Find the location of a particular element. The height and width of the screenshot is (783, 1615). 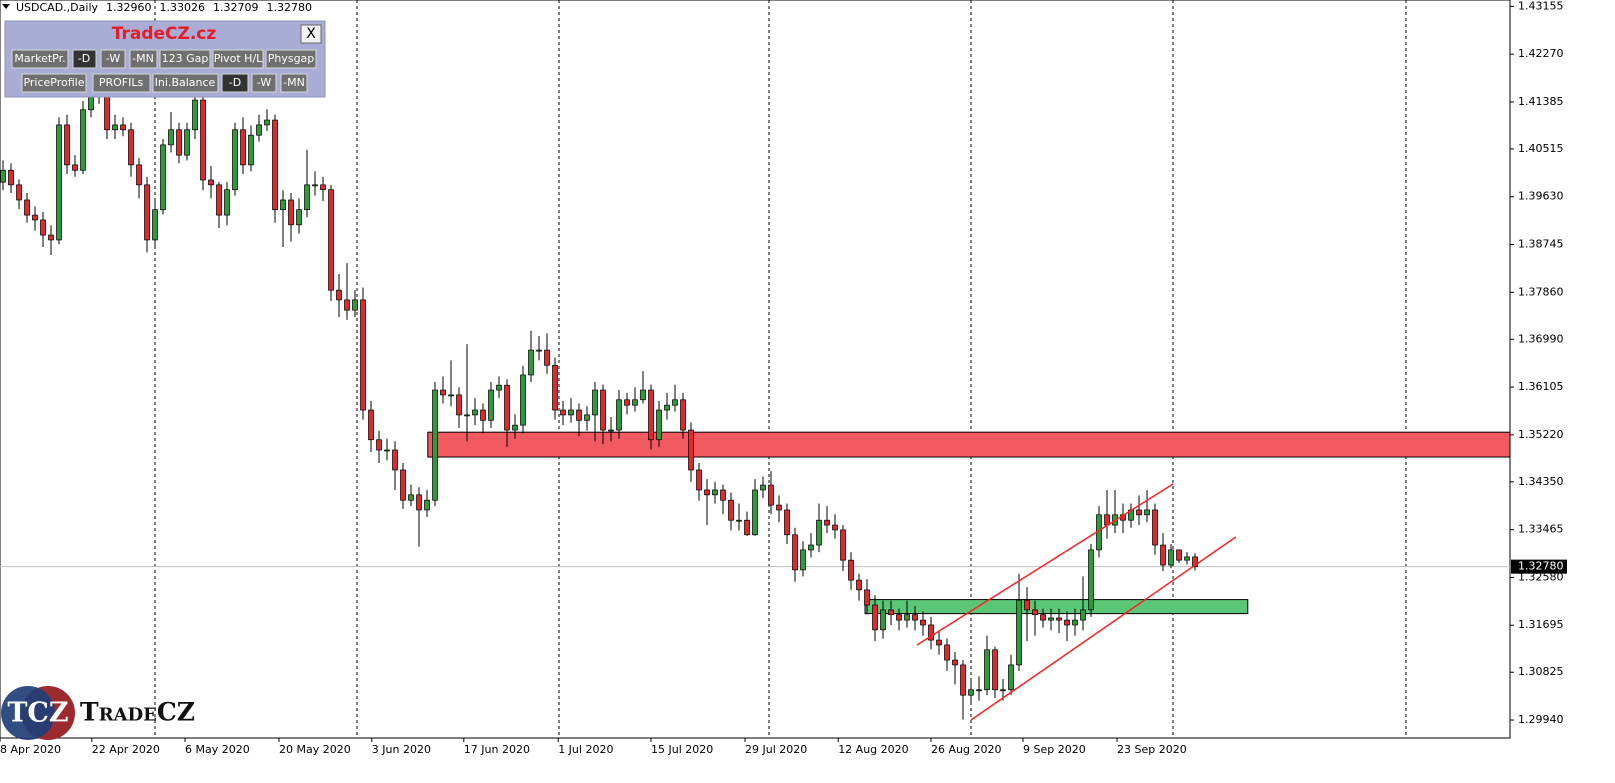

menu-arrow is located at coordinates (6, 6).